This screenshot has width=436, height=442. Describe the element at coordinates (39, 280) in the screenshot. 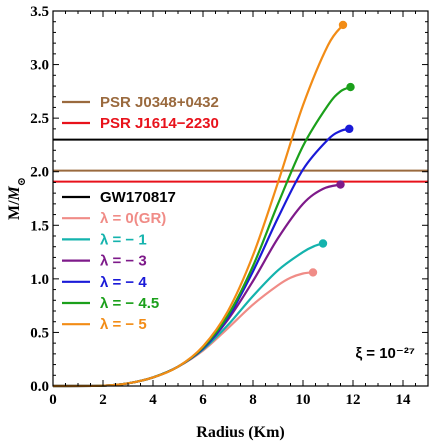

I see `y-tick-label: 1.0` at that location.